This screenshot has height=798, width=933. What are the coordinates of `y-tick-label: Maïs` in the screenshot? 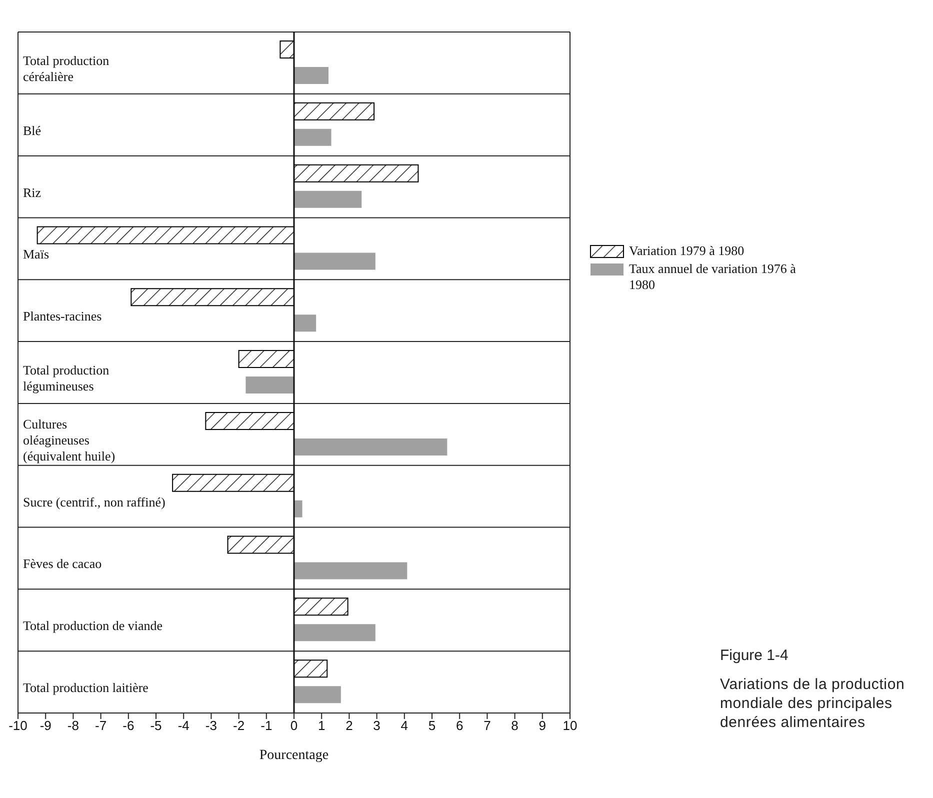 It's located at (36, 254).